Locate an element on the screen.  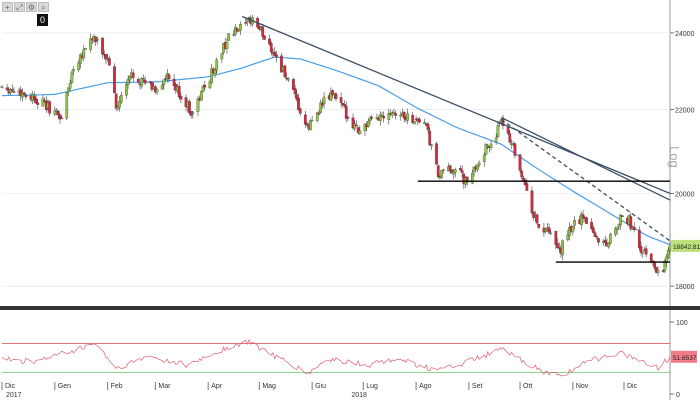
search-icon: ⌕ is located at coordinates (43, 7).